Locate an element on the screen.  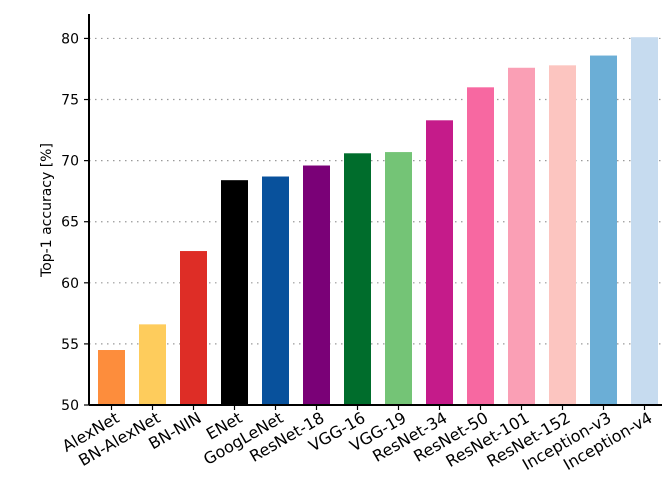
y-tick-label: 50 is located at coordinates (70, 406).